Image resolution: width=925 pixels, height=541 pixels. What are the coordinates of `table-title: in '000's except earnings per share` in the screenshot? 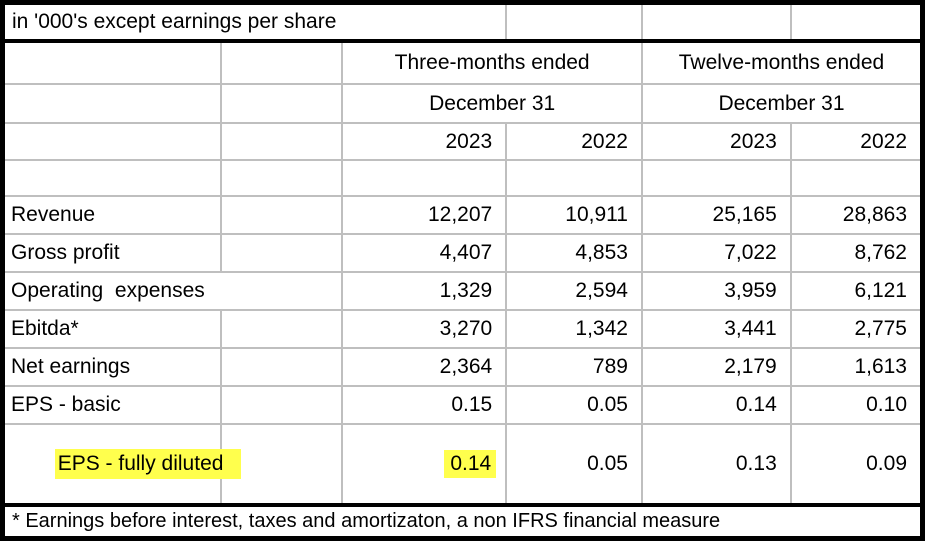 It's located at (254, 22).